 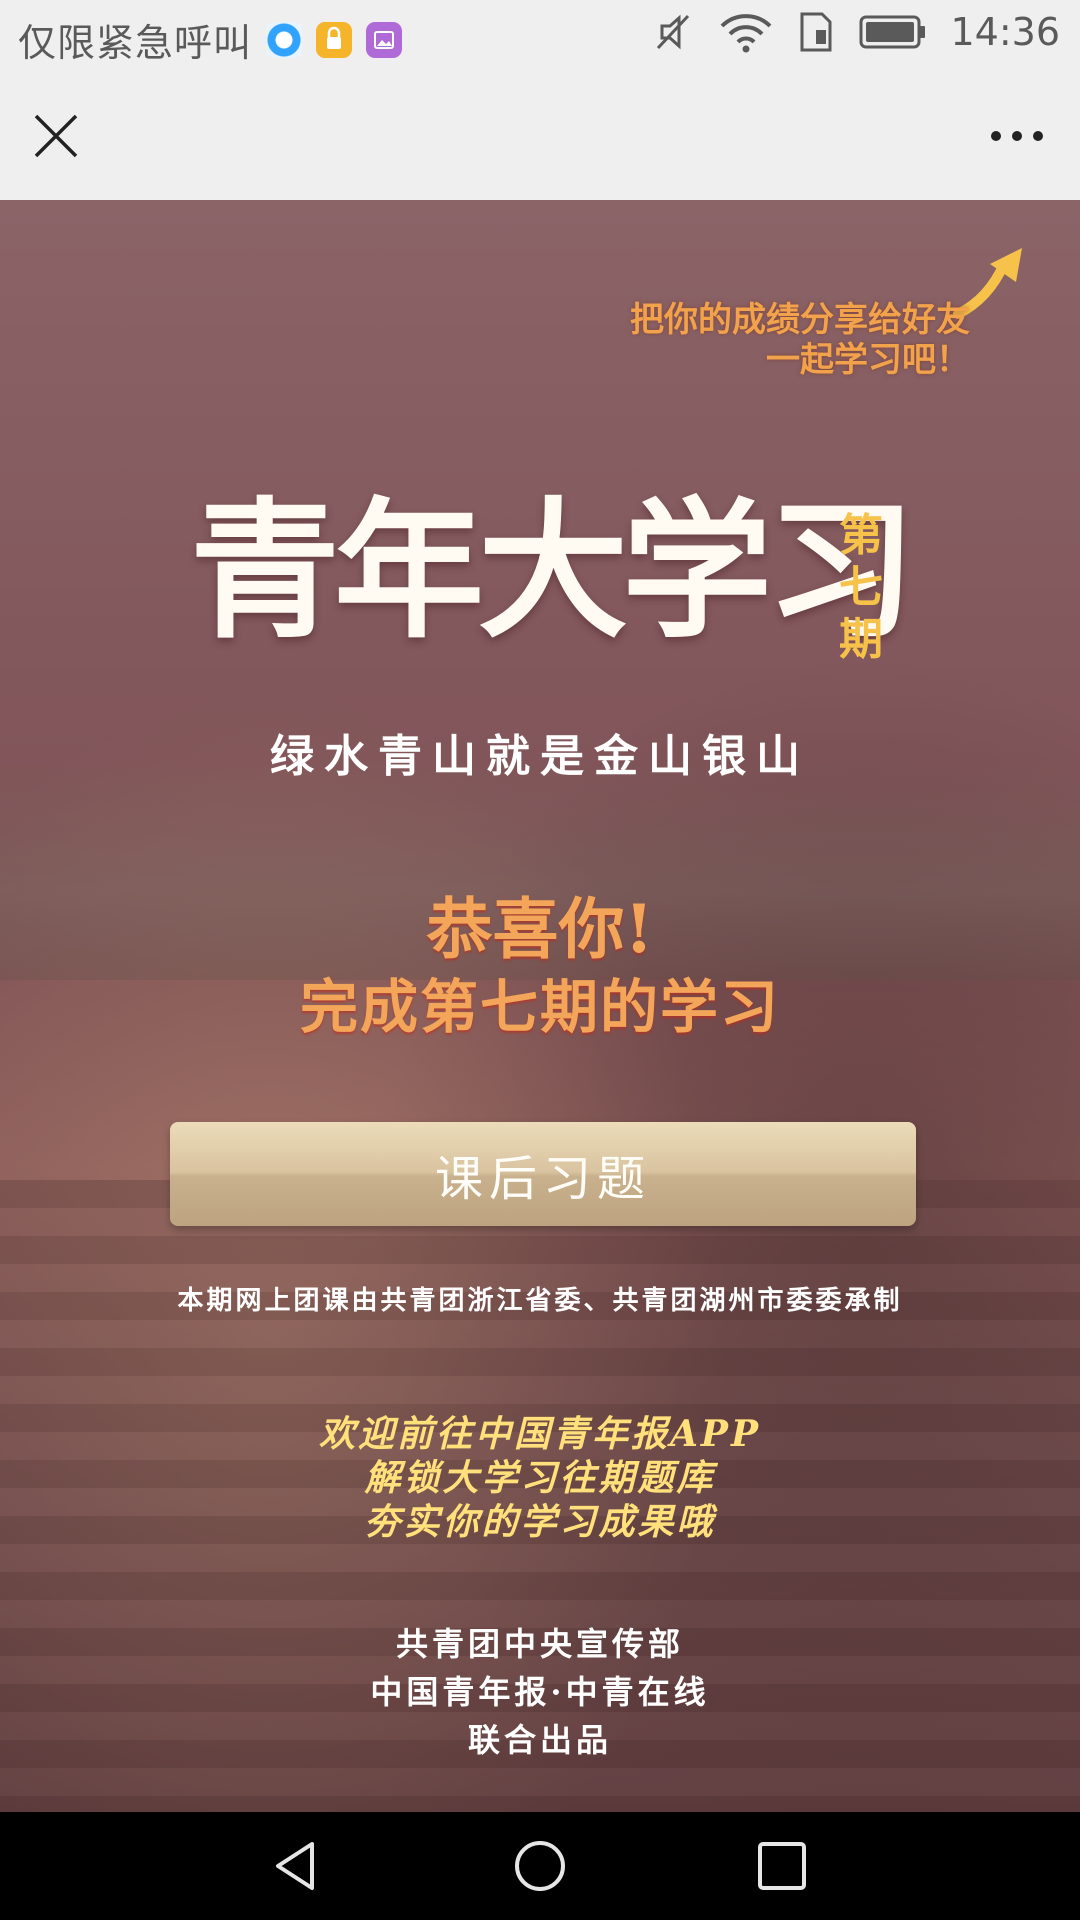 I want to click on gallery-app-icon, so click(x=384, y=39).